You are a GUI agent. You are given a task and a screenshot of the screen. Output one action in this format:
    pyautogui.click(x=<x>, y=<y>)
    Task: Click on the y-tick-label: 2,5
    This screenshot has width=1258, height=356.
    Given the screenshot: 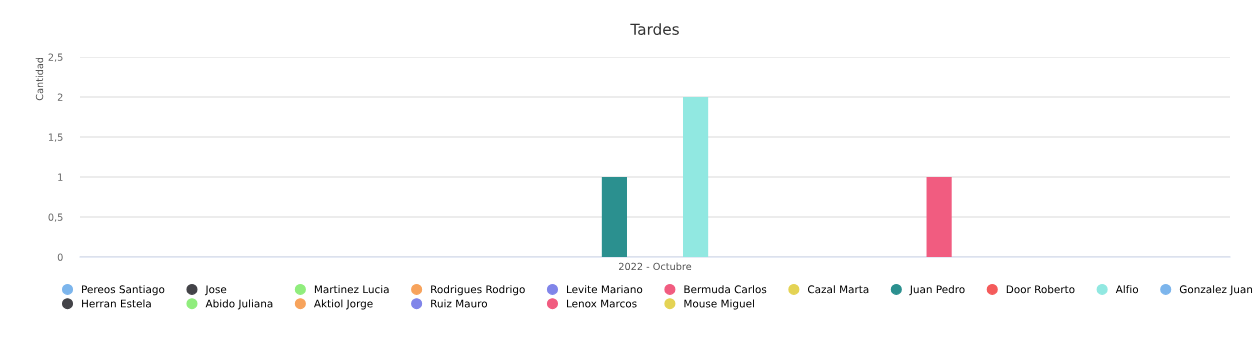 What is the action you would take?
    pyautogui.click(x=55, y=57)
    